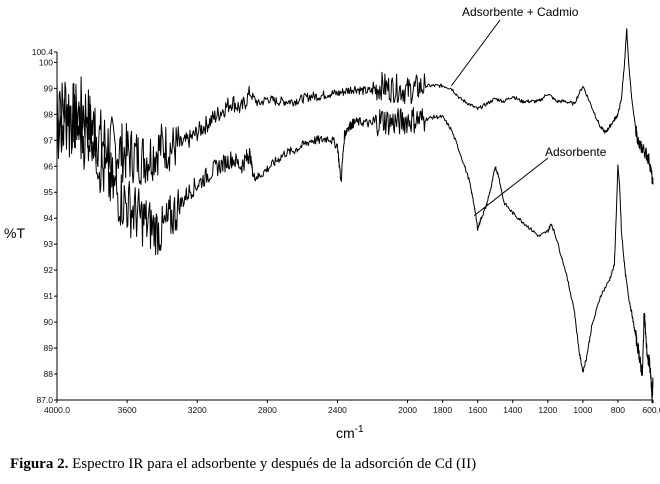 This screenshot has width=660, height=484. I want to click on y-tick-label: 95, so click(49, 192).